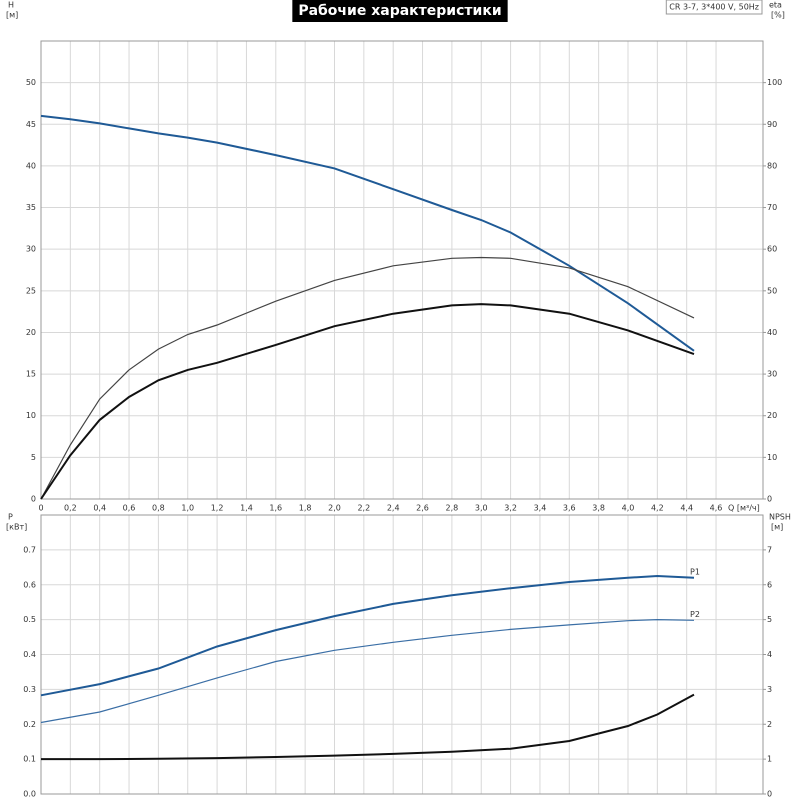 This screenshot has height=800, width=800. I want to click on y-tick-label: 0.6, so click(29, 584).